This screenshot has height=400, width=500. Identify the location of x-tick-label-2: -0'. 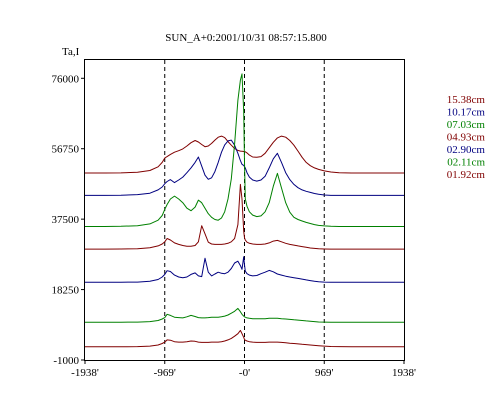
(244, 373).